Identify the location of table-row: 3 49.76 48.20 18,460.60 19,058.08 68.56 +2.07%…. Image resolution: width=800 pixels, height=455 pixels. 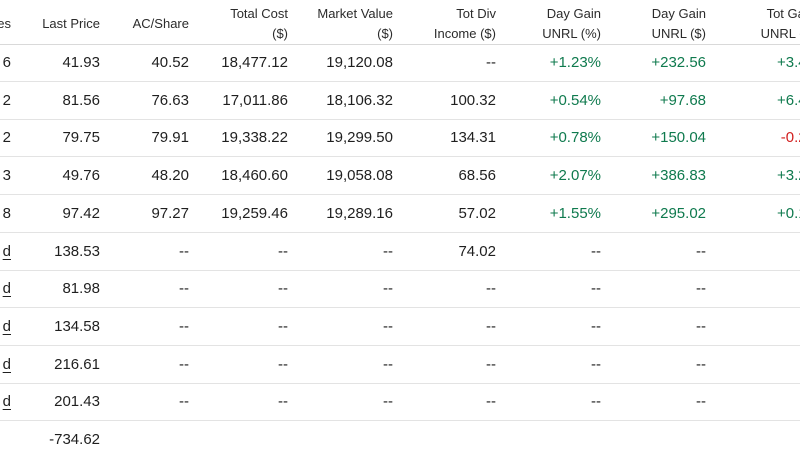
(400, 176).